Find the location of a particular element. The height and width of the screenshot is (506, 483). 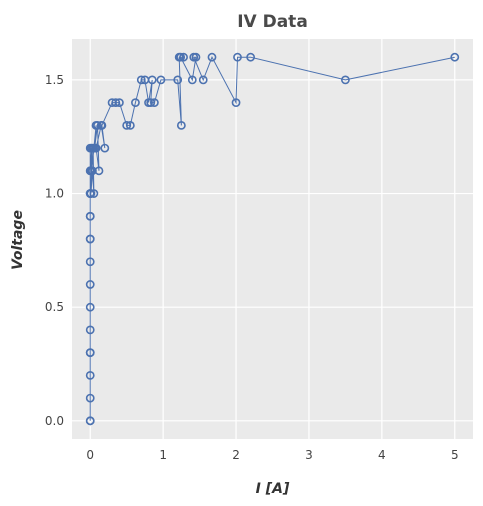

x-tick-label: 0 is located at coordinates (90, 455).